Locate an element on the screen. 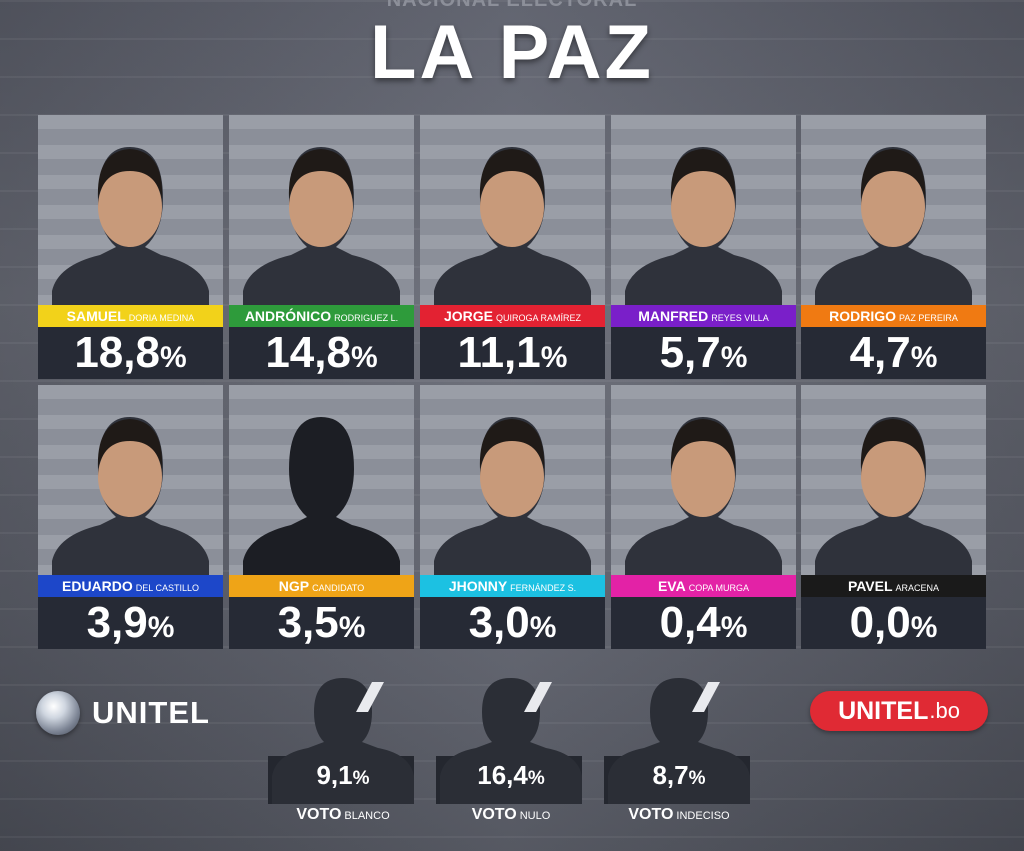 The image size is (1024, 851). candidate-card-eva: EVA COPA MURGA 0,4% is located at coordinates (703, 517).